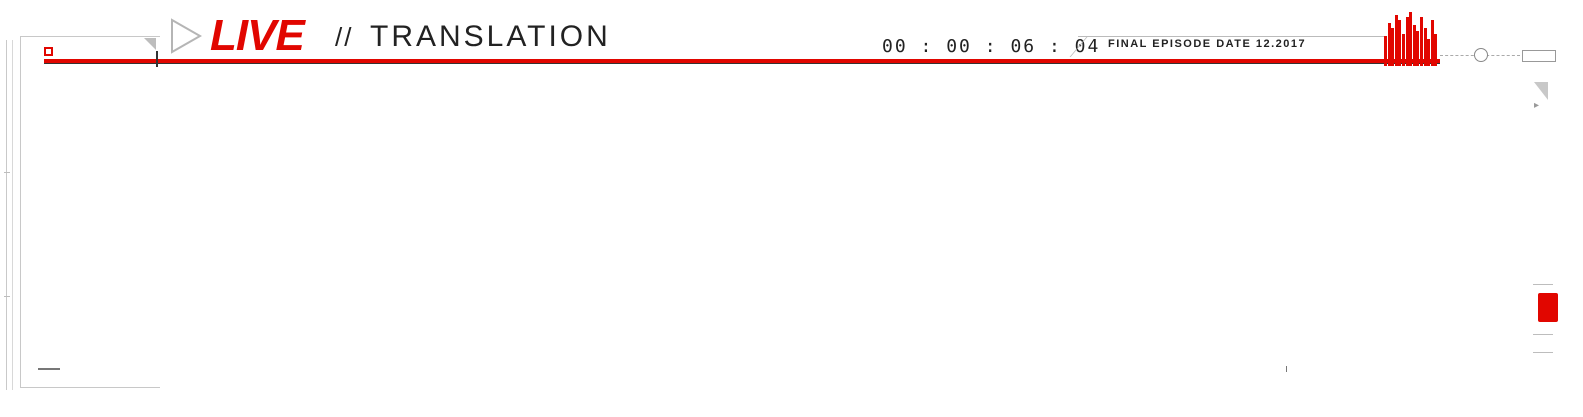 This screenshot has height=417, width=1583. What do you see at coordinates (490, 37) in the screenshot?
I see `translation-label: TRANSLATION` at bounding box center [490, 37].